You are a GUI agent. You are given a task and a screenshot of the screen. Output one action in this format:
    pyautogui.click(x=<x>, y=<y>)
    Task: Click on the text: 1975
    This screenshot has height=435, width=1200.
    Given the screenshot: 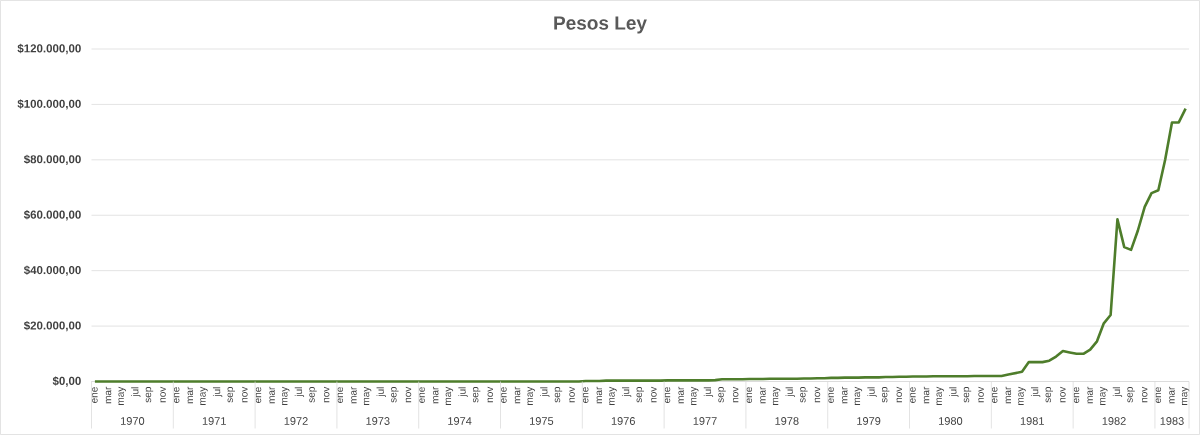 What is the action you would take?
    pyautogui.click(x=542, y=421)
    